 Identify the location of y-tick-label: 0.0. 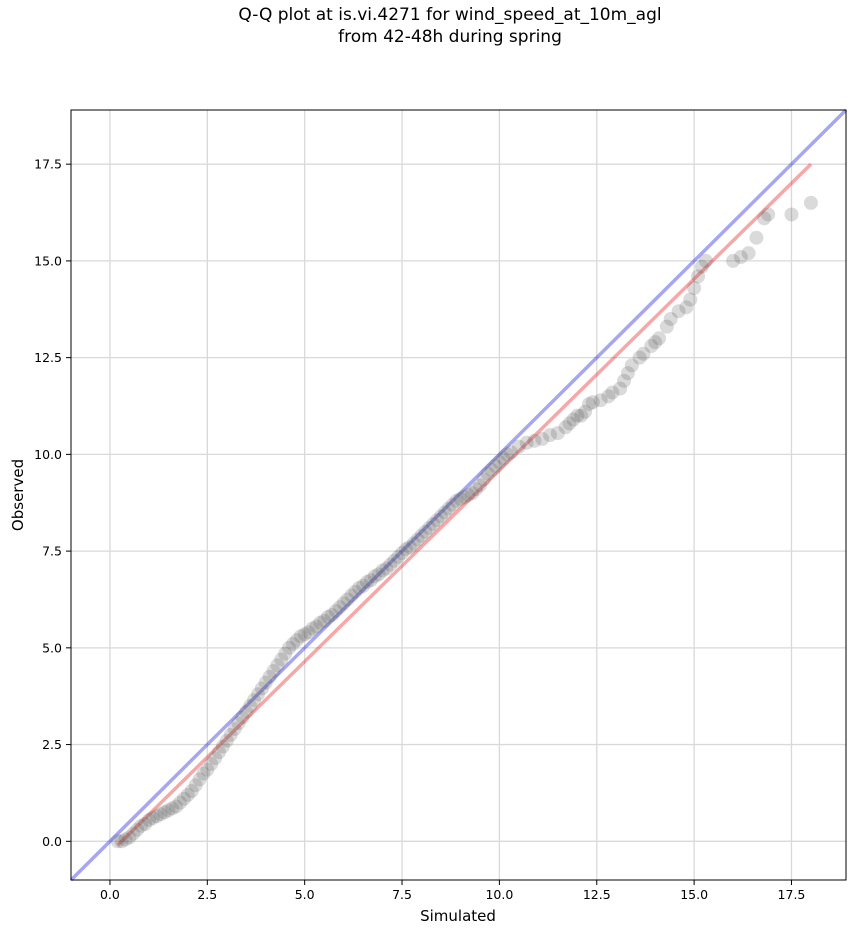
(52, 841).